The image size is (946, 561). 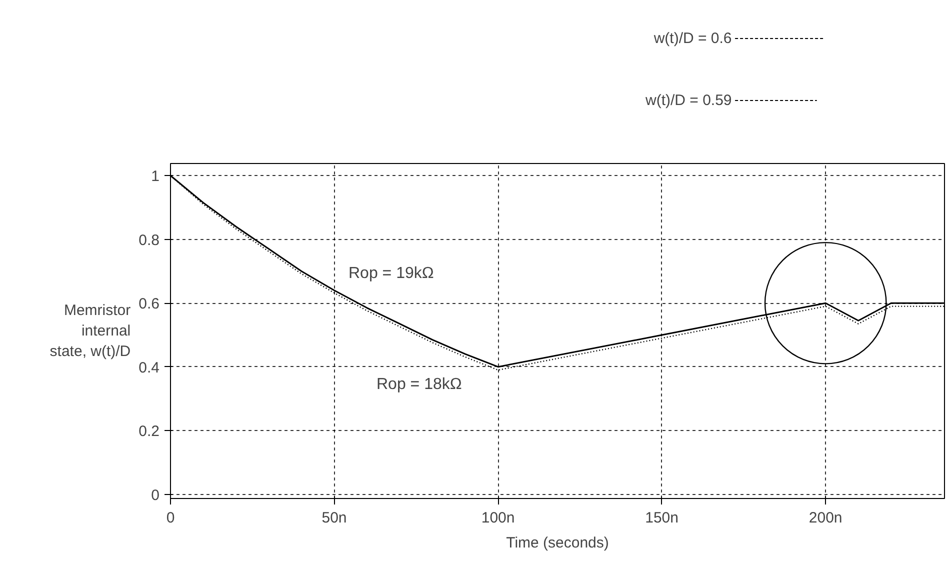 I want to click on y-tick-label: 0.2, so click(x=149, y=431).